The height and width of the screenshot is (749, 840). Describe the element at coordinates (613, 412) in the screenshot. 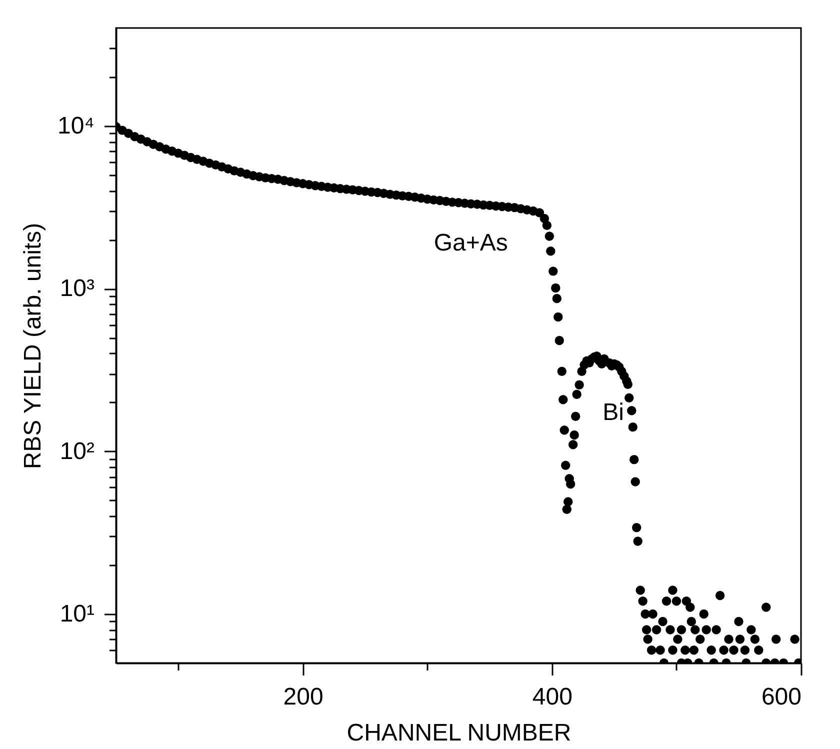

I see `annotation: Bi` at that location.